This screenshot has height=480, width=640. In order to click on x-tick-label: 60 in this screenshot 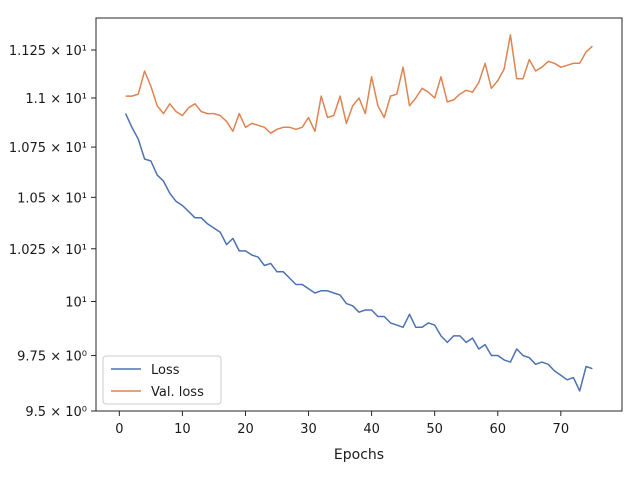, I will do `click(497, 429)`.